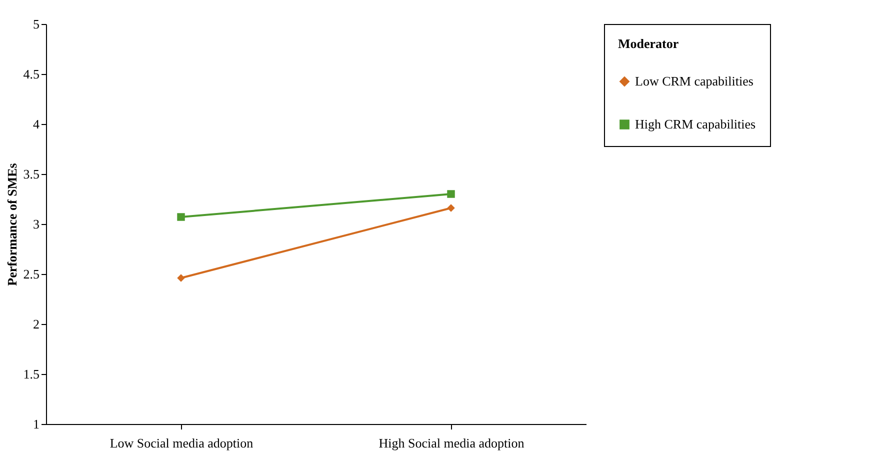  I want to click on y-axis-title: Performance of SMEs, so click(12, 224).